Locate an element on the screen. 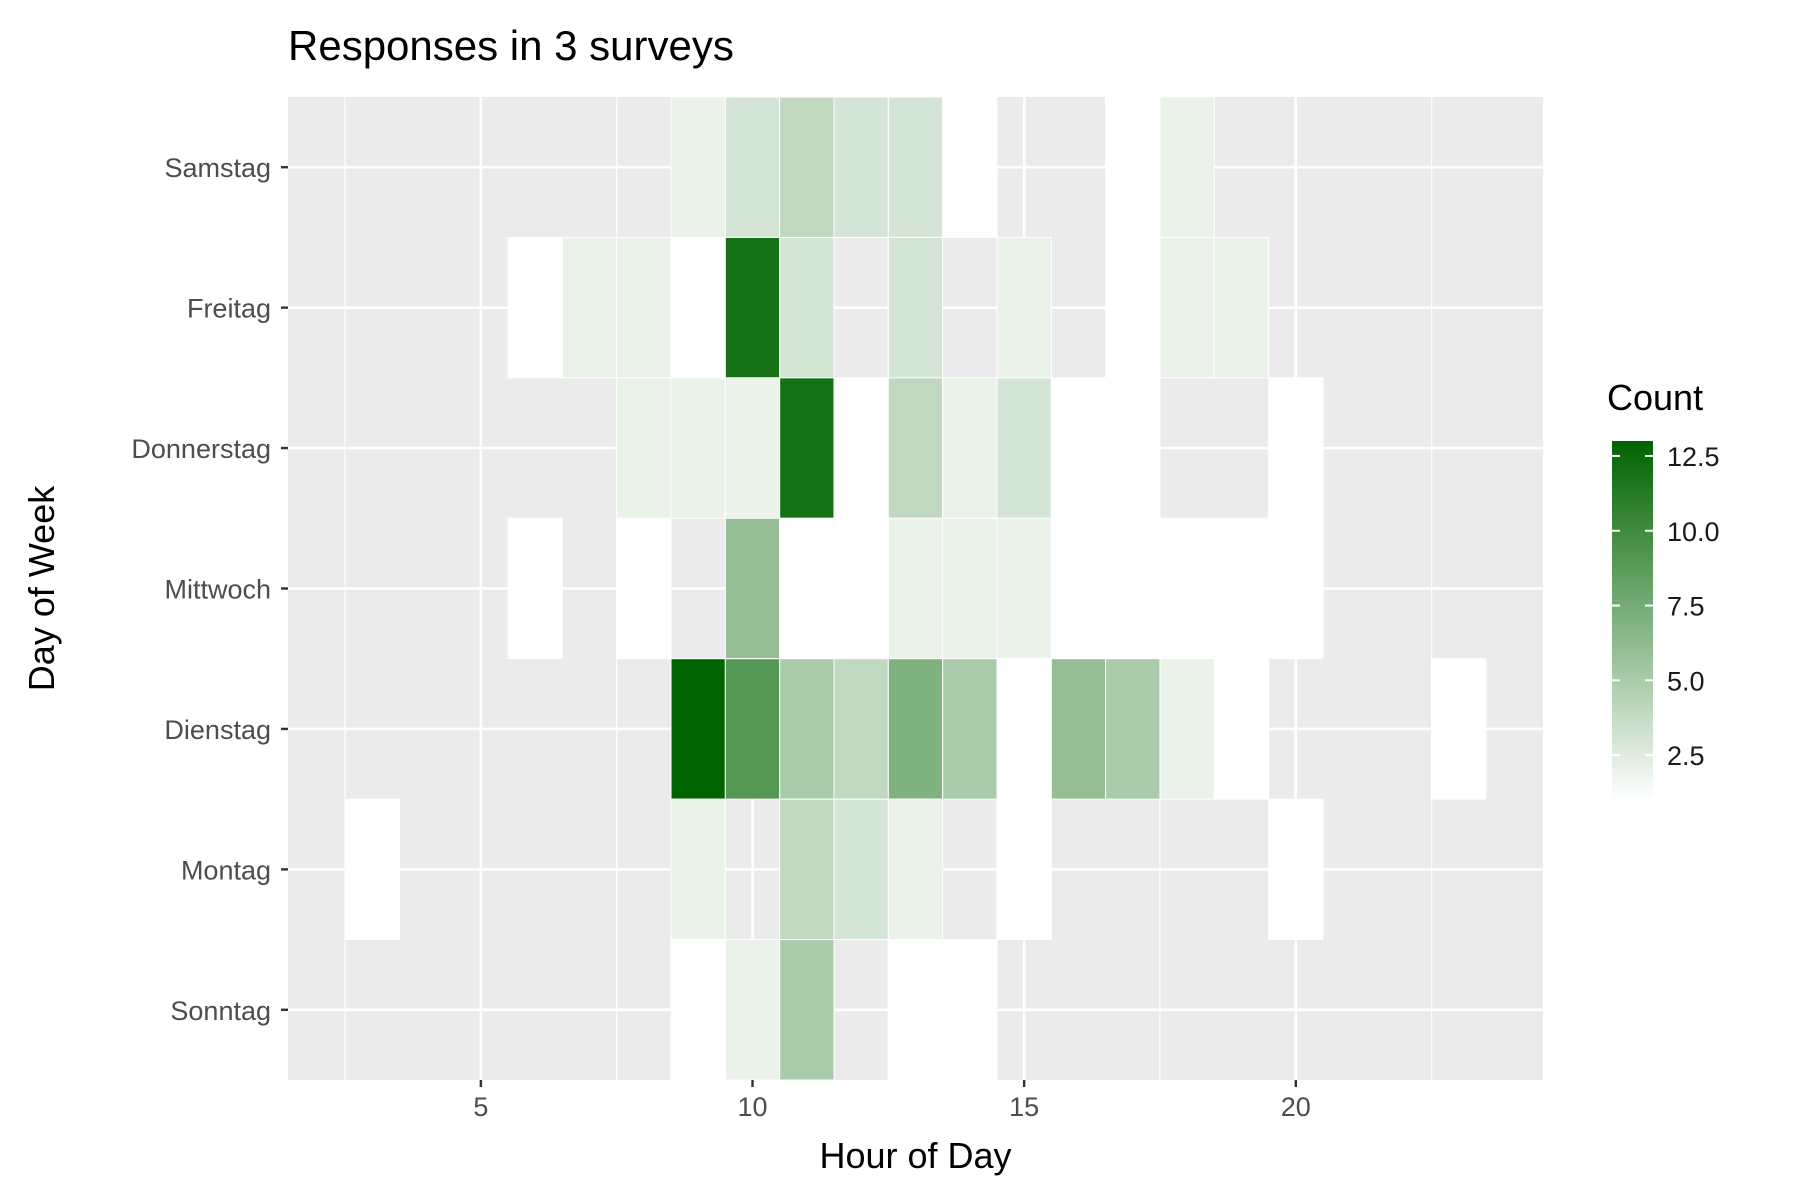 This screenshot has width=1800, height=1200. chart-title: Responses in 3 surveys is located at coordinates (511, 45).